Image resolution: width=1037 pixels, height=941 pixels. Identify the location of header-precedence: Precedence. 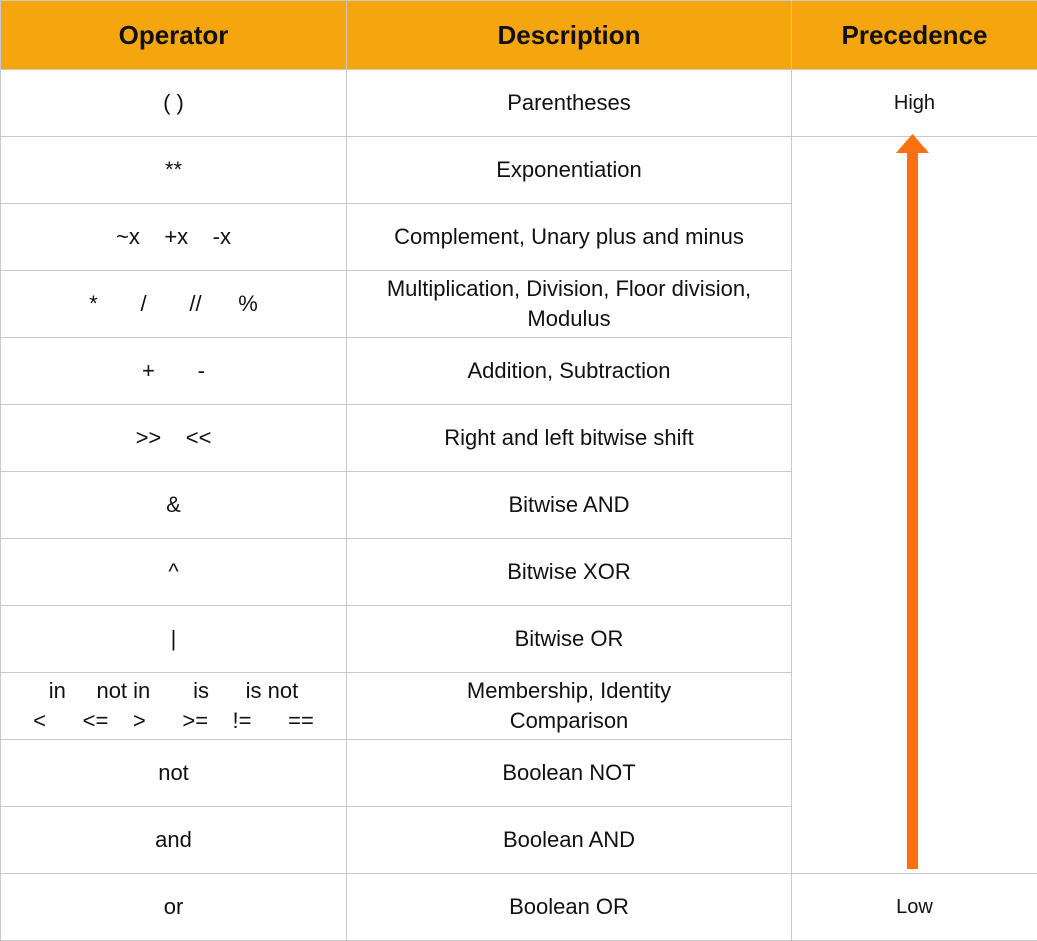
(914, 35).